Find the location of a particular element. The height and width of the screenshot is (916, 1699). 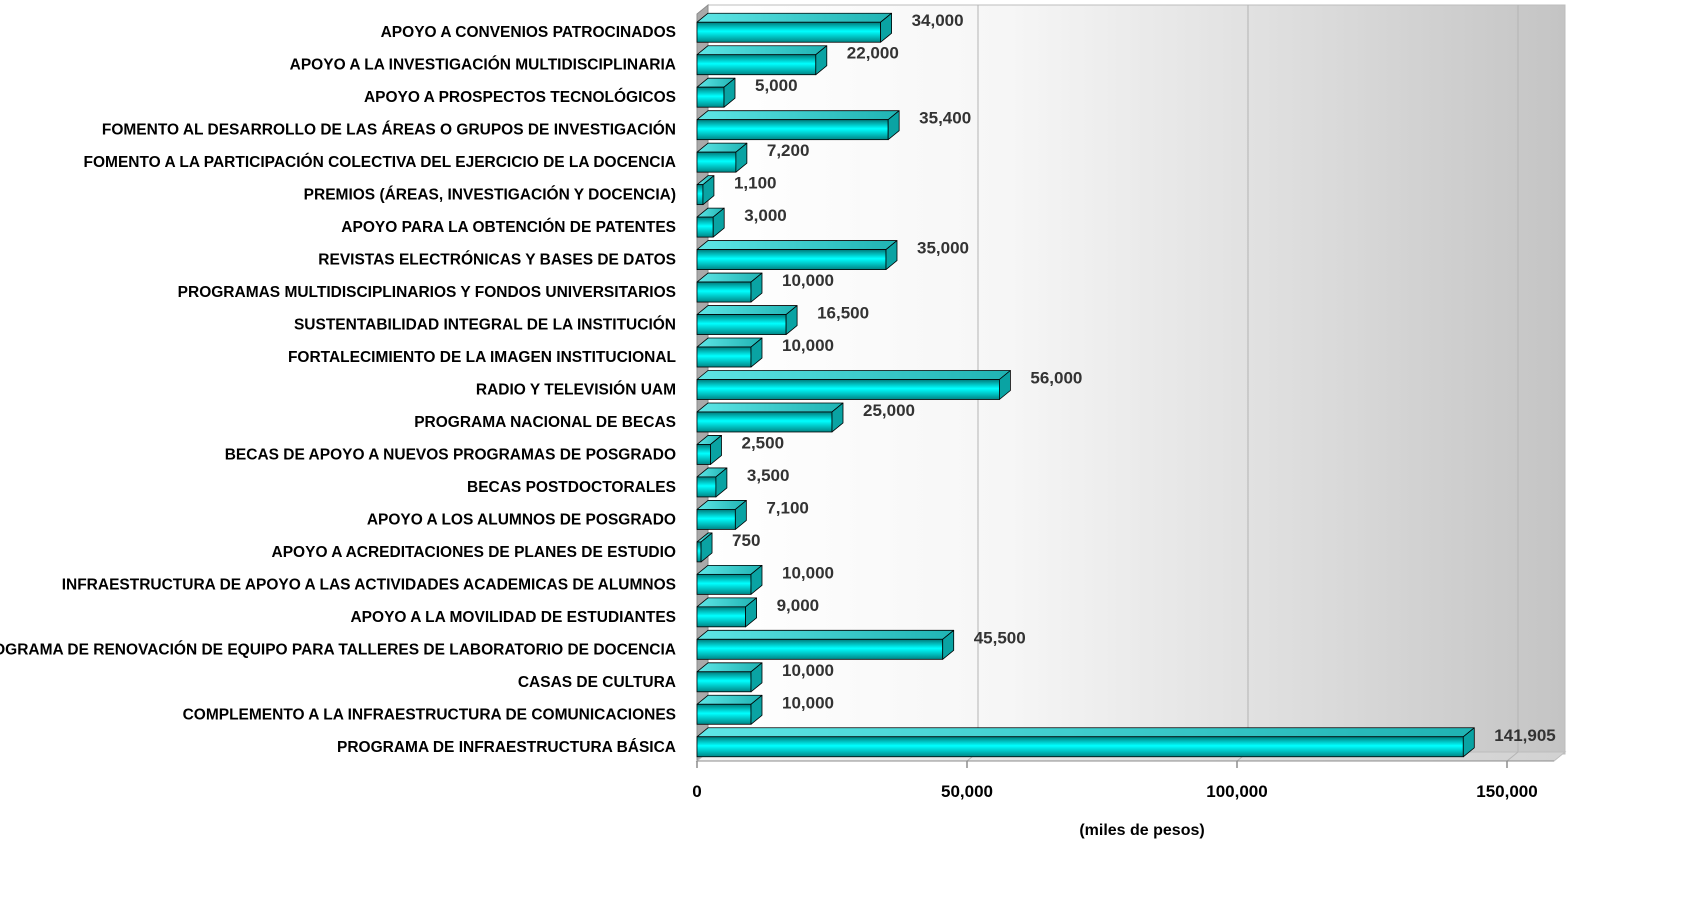

value-label: 9,000 is located at coordinates (798, 605).